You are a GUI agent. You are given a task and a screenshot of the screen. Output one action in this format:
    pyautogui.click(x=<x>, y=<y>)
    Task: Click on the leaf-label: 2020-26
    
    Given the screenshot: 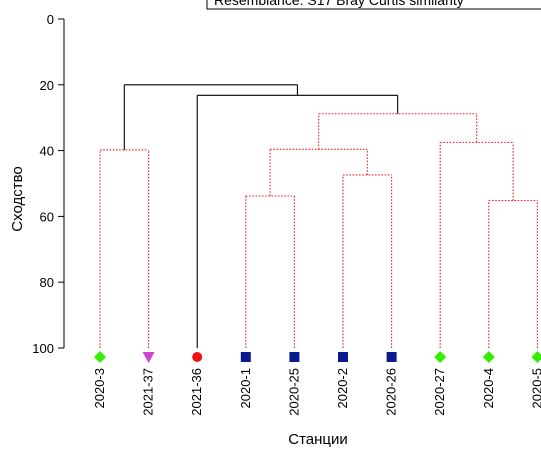 What is the action you would take?
    pyautogui.click(x=391, y=392)
    